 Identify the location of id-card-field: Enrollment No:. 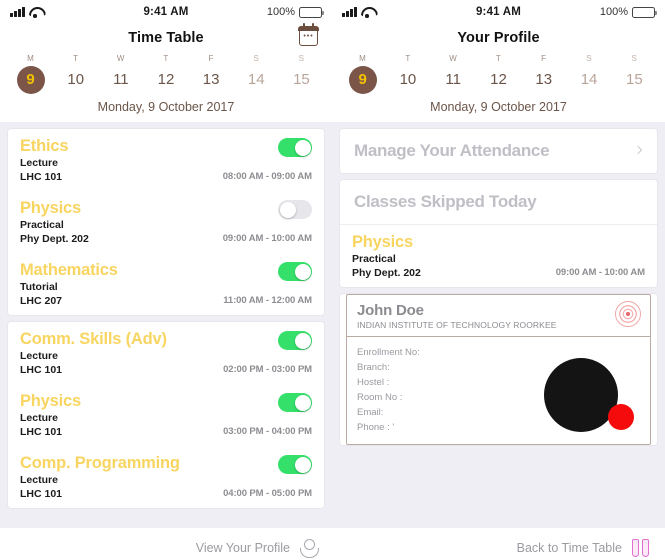
(388, 352).